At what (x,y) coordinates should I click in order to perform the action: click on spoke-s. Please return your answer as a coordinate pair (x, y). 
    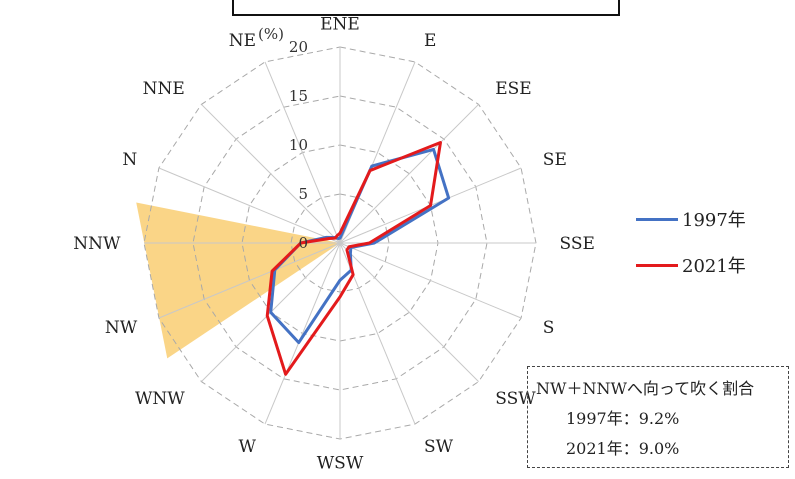
    Looking at the image, I should click on (430, 280).